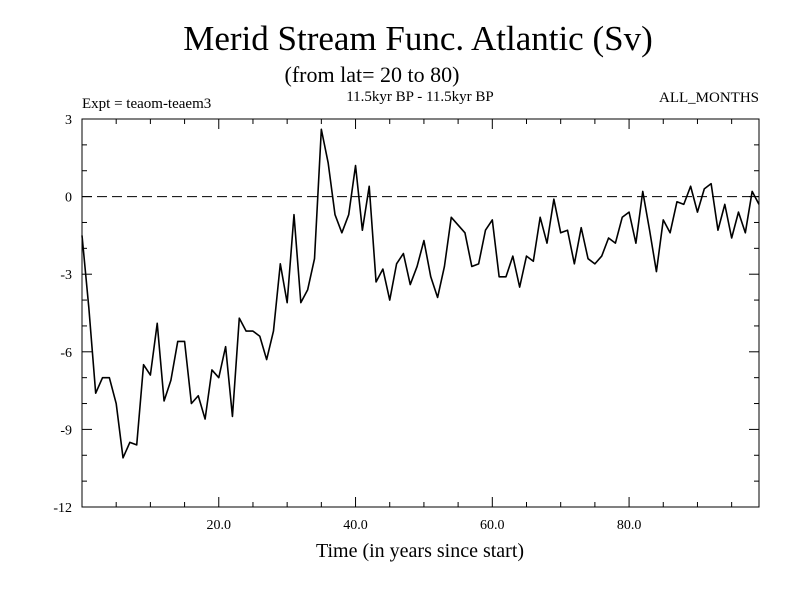 This screenshot has width=800, height=600. Describe the element at coordinates (62, 508) in the screenshot. I see `y-tick-label: -12` at that location.